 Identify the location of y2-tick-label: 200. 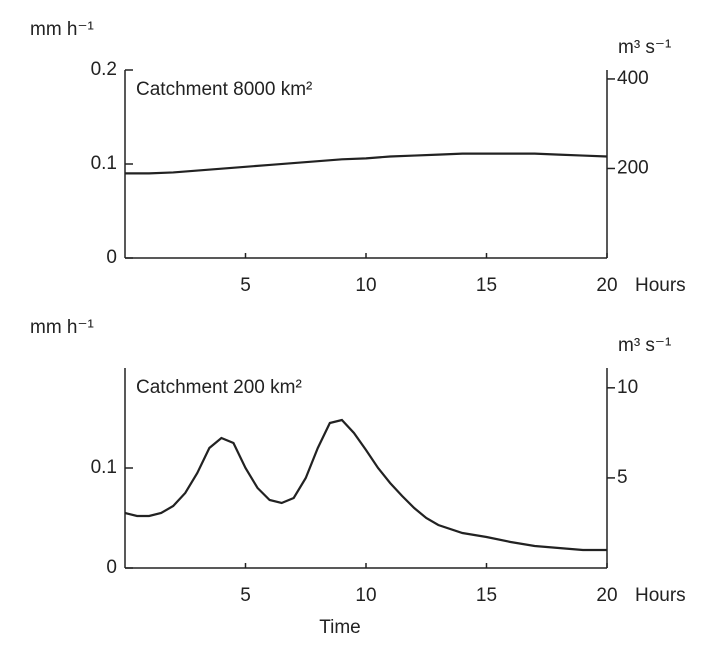
(633, 167).